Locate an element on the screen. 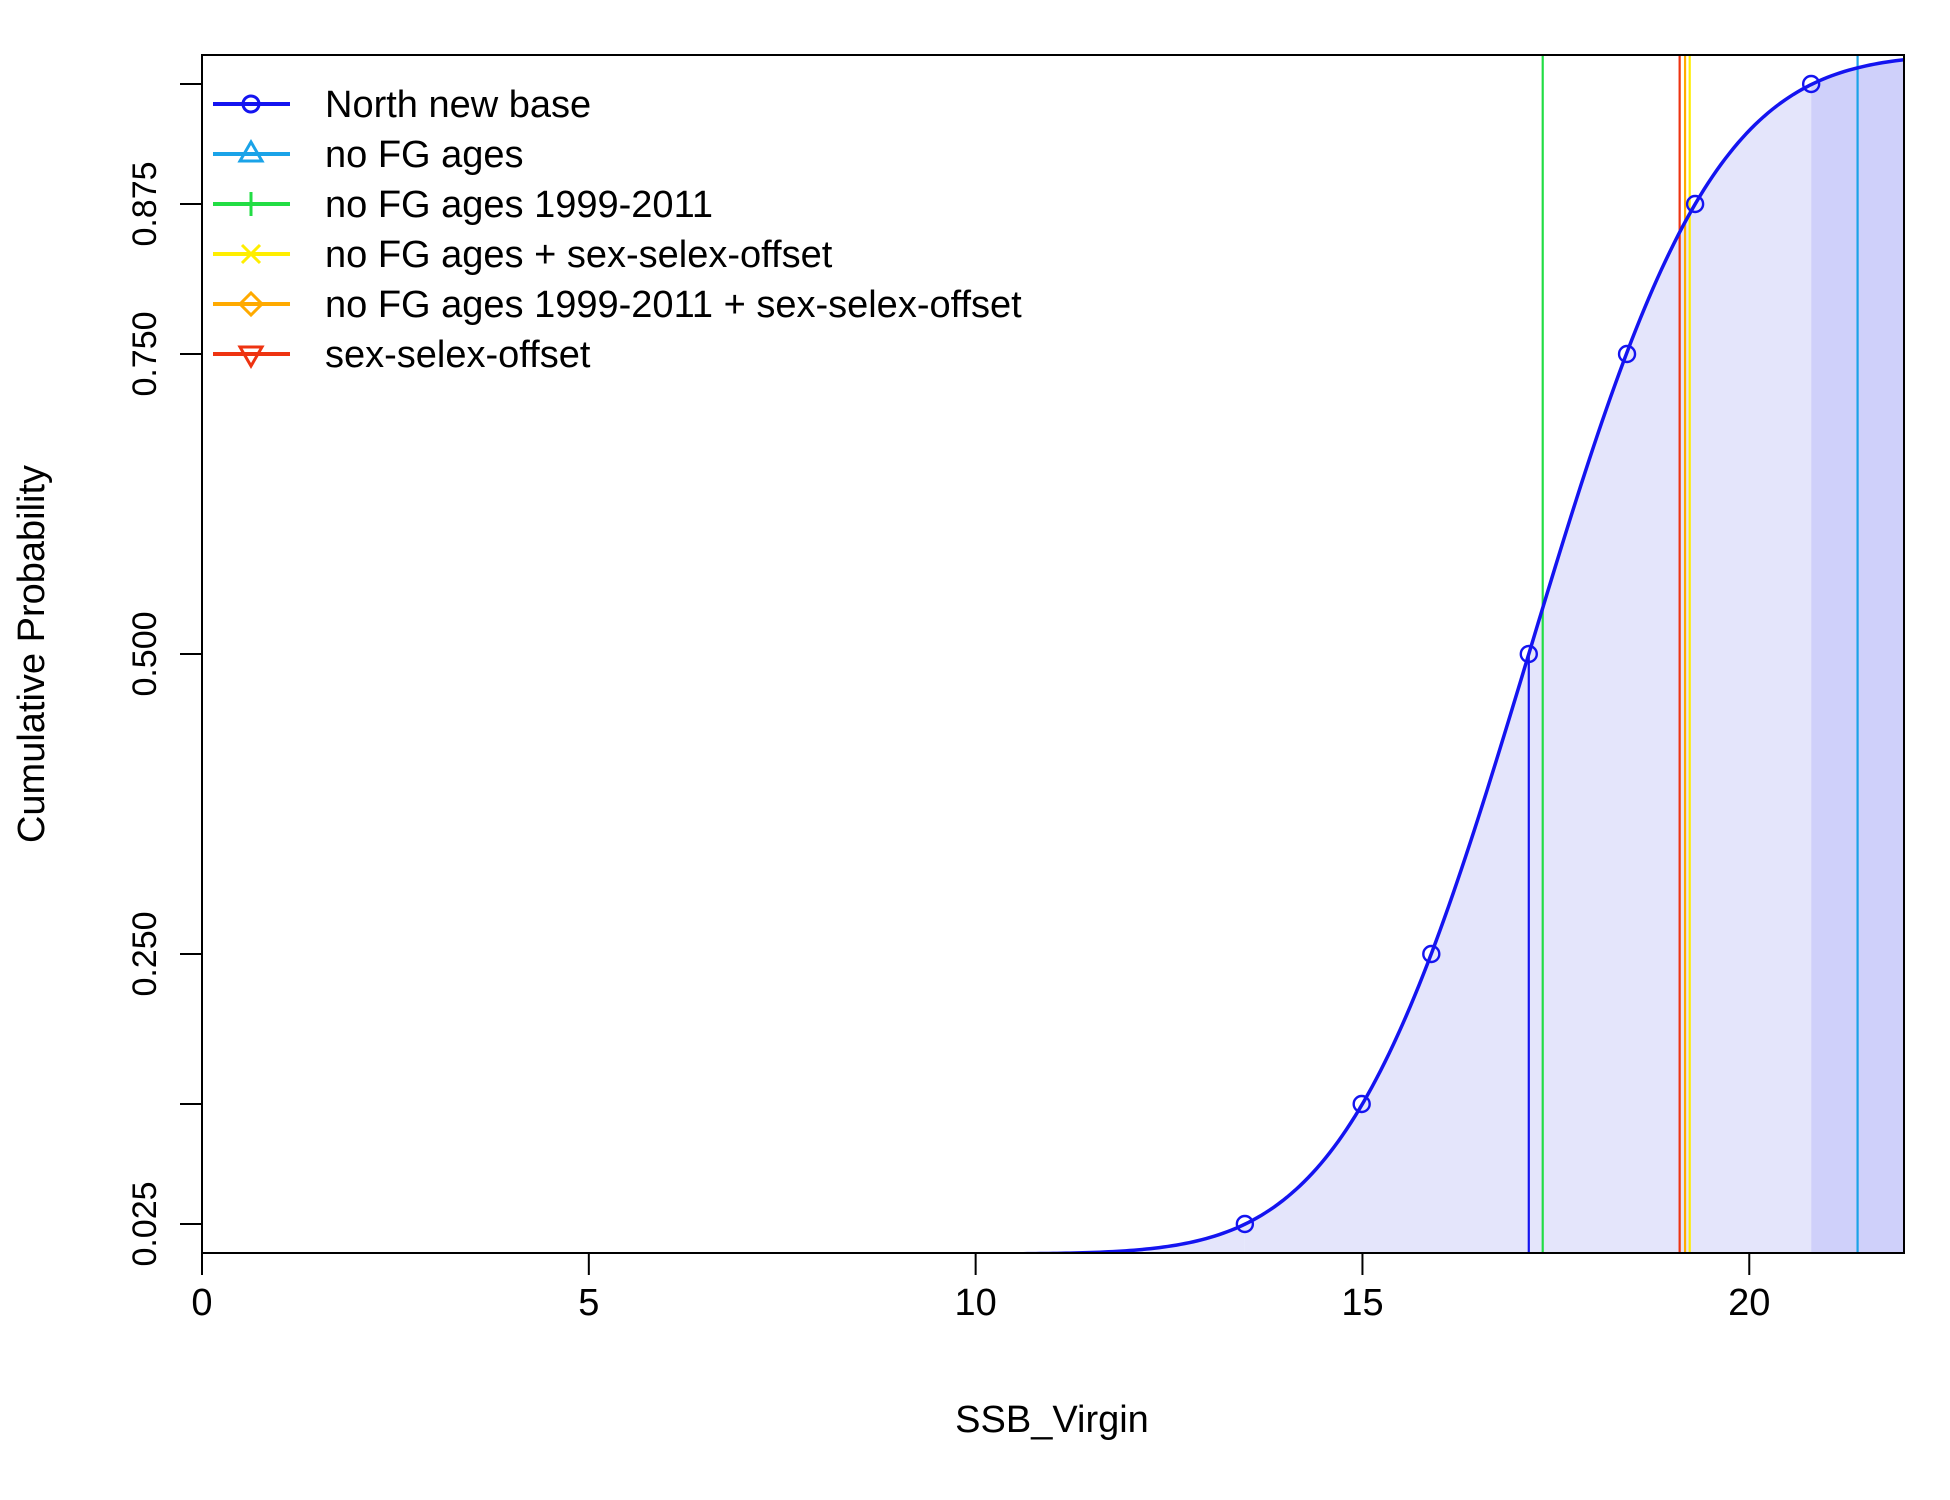 The height and width of the screenshot is (1500, 1950). y-tick-label-4: 0.875 is located at coordinates (145, 203).